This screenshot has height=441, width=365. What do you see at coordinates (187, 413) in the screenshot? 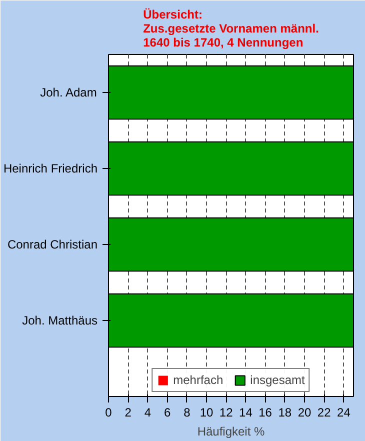
I see `x-tick-label: 8` at bounding box center [187, 413].